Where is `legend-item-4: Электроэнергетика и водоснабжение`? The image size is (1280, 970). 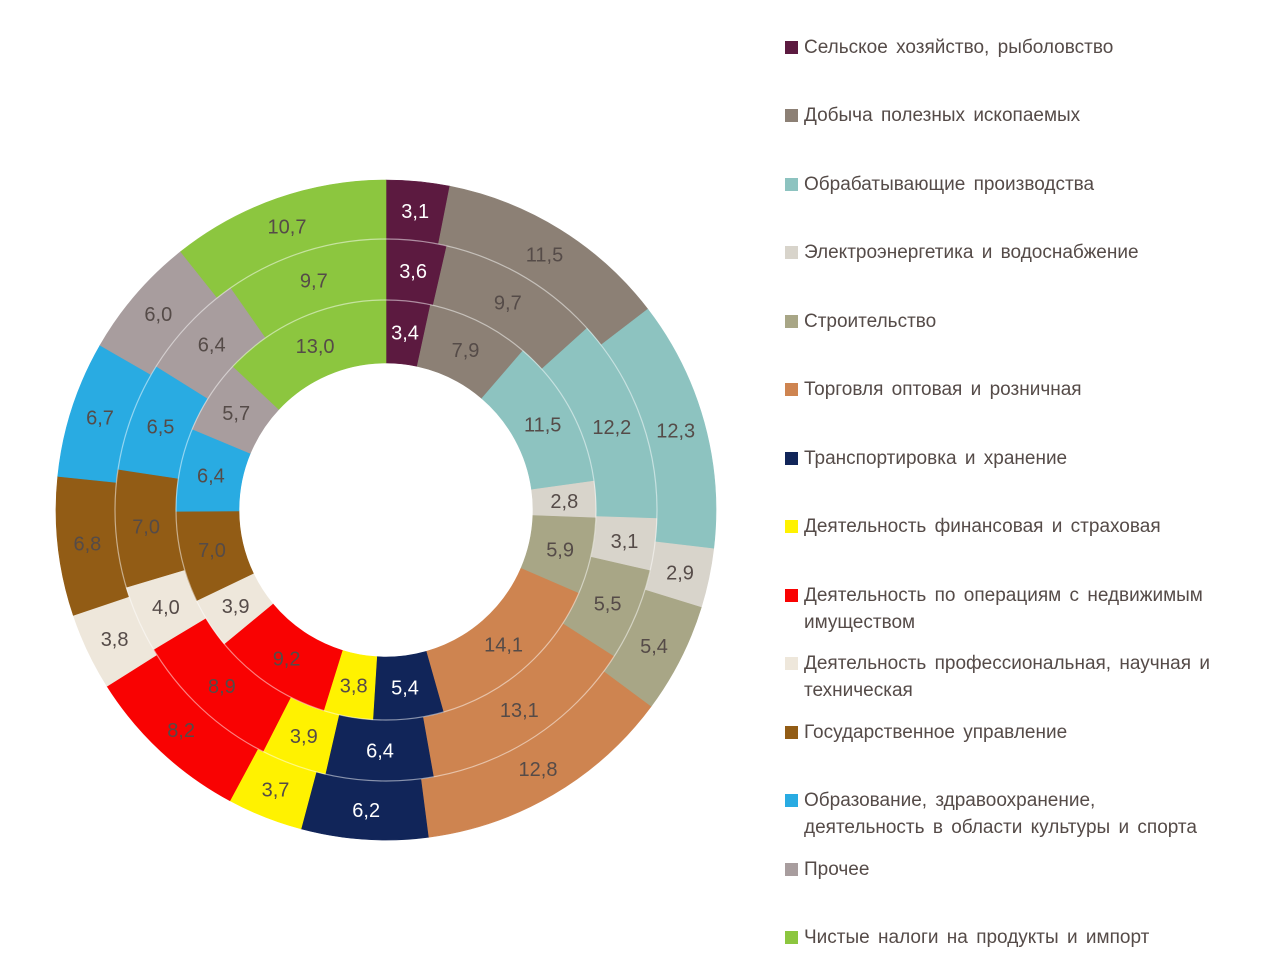
legend-item-4: Электроэнергетика и водоснабжение is located at coordinates (962, 252).